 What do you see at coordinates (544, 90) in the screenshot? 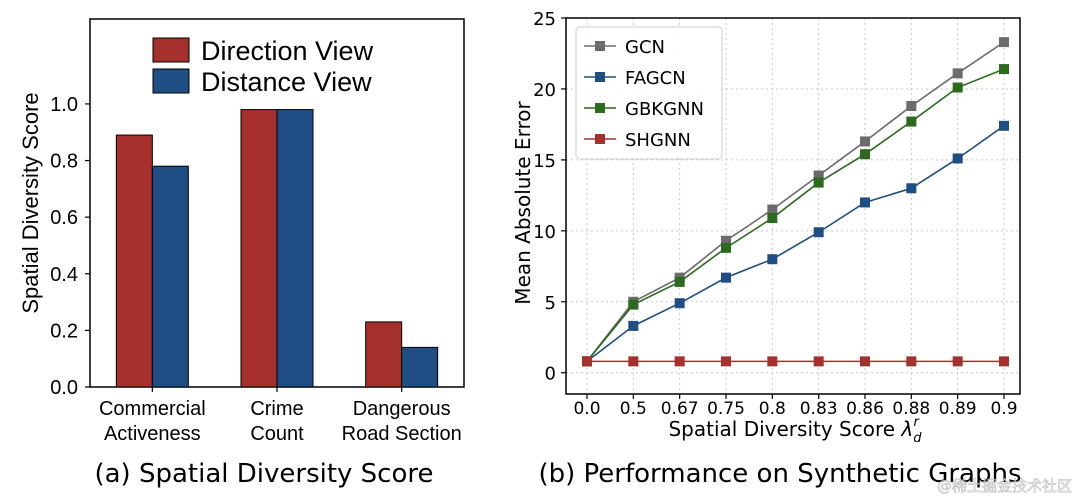
I see `y-tick-label: 20` at bounding box center [544, 90].